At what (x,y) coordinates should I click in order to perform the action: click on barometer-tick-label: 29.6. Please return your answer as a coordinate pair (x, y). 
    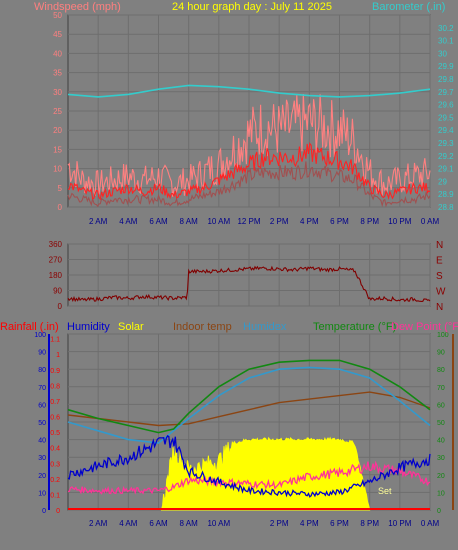
    Looking at the image, I should click on (446, 105).